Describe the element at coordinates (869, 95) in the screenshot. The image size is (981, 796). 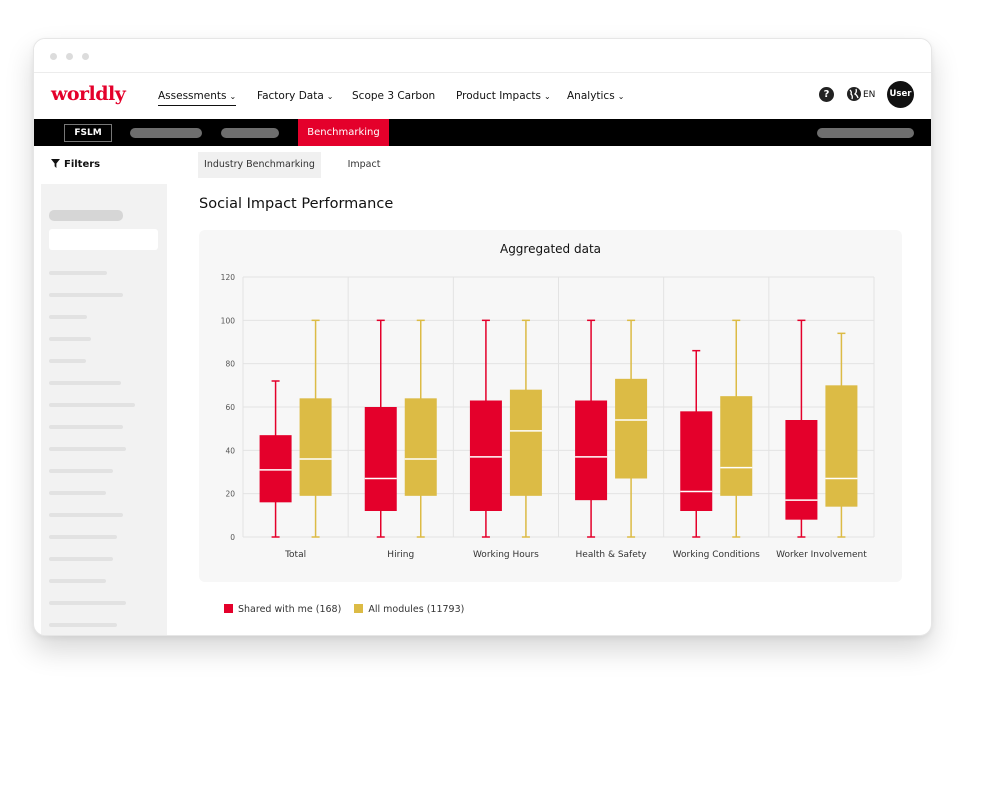
I see `language-selector: EN` at that location.